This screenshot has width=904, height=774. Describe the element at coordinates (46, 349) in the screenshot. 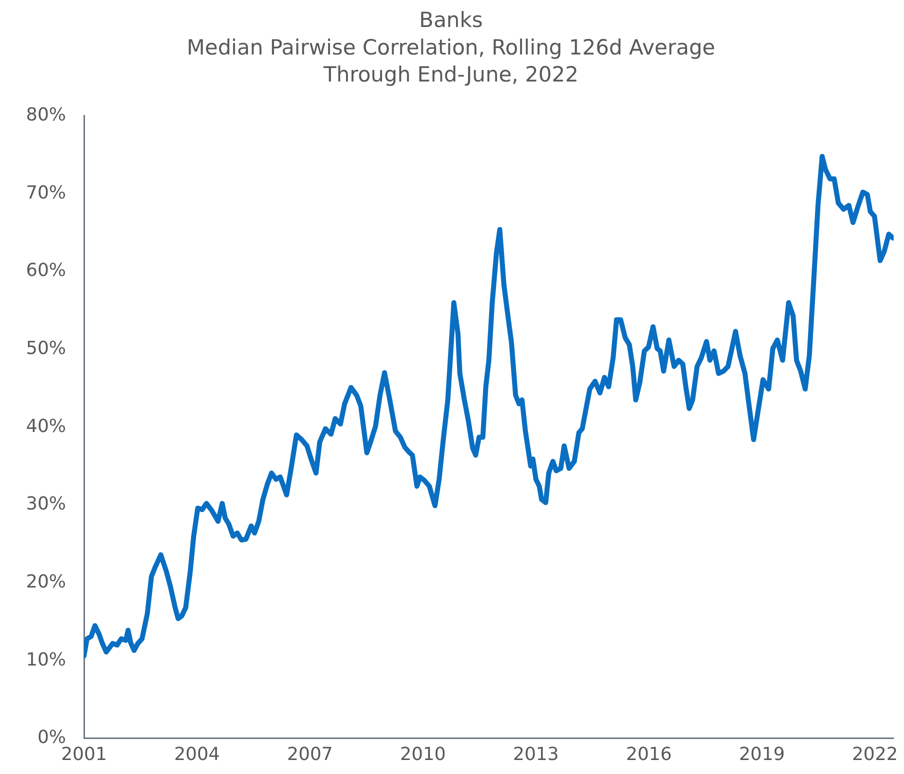

I see `y-tick-label: 50%` at that location.